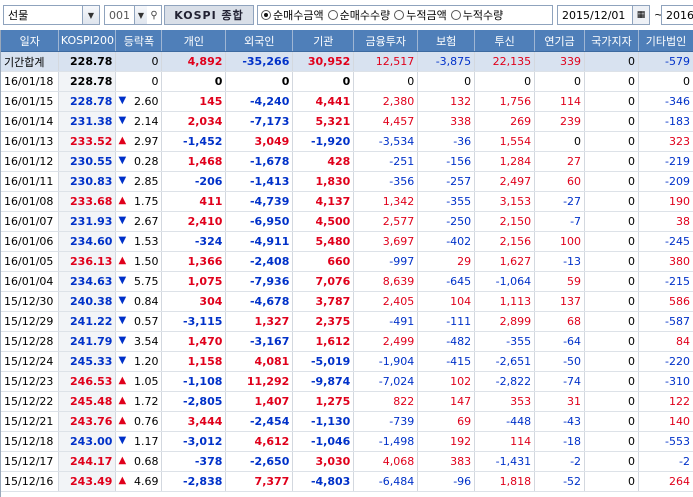 The width and height of the screenshot is (693, 497). I want to click on cell-foreign: 0, so click(259, 81).